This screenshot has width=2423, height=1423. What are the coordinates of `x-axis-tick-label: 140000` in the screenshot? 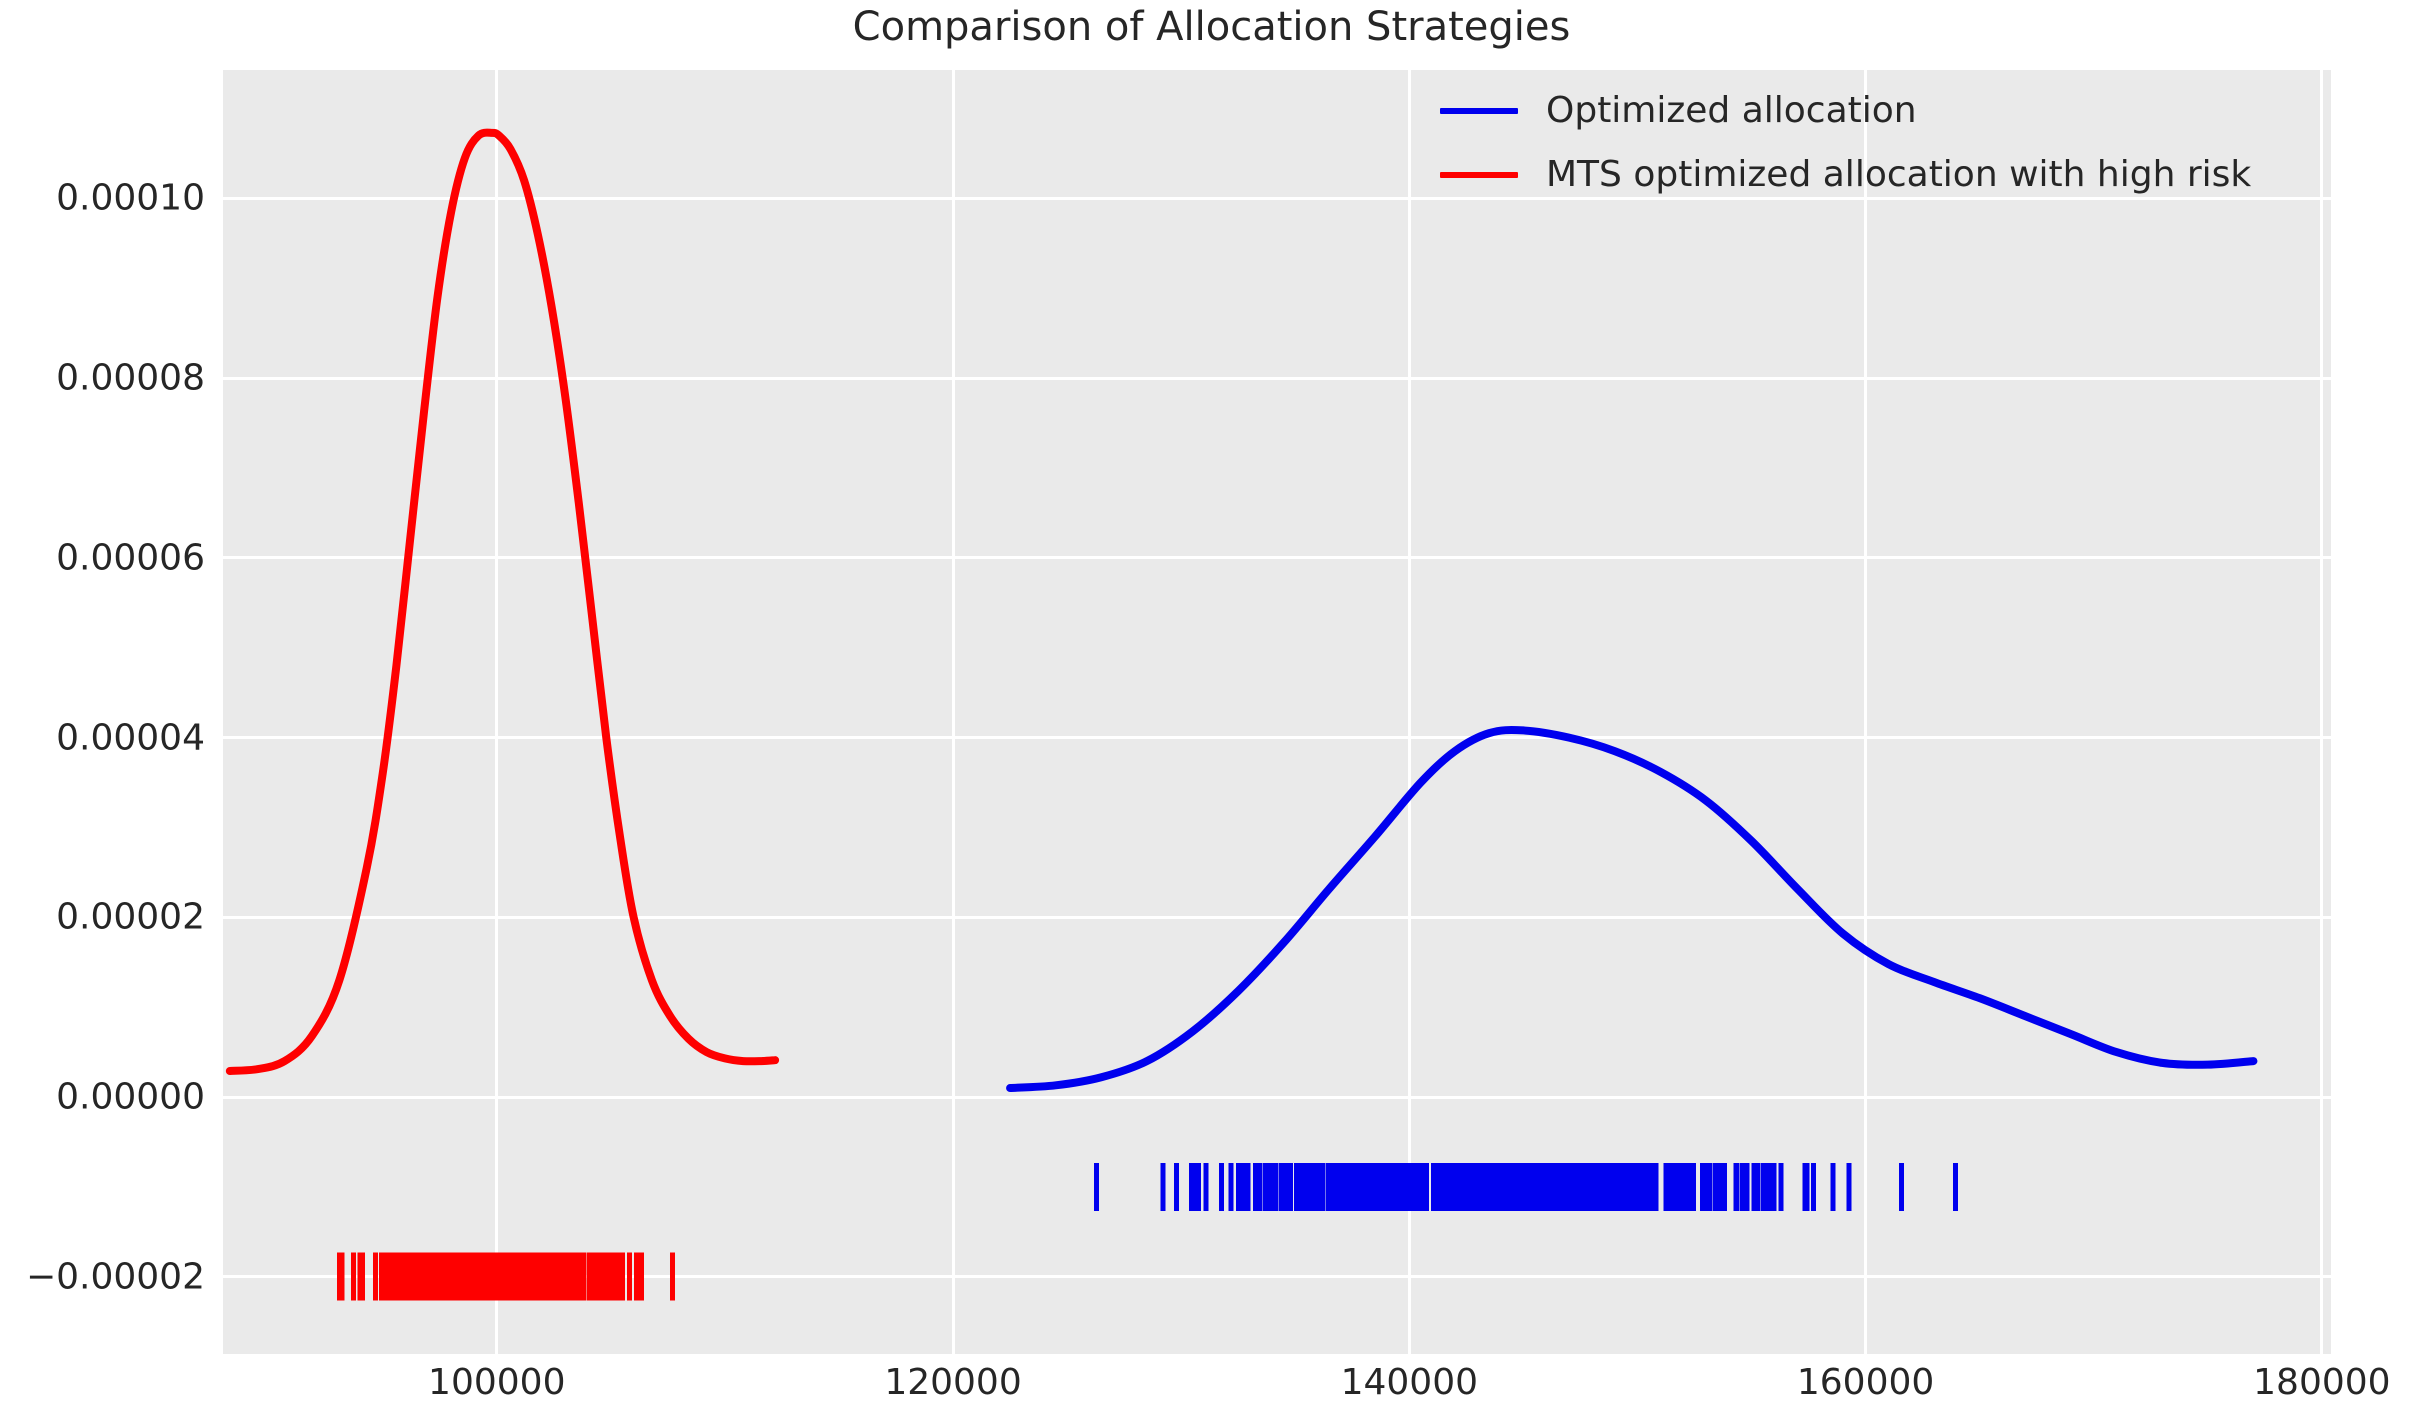 It's located at (1409, 1382).